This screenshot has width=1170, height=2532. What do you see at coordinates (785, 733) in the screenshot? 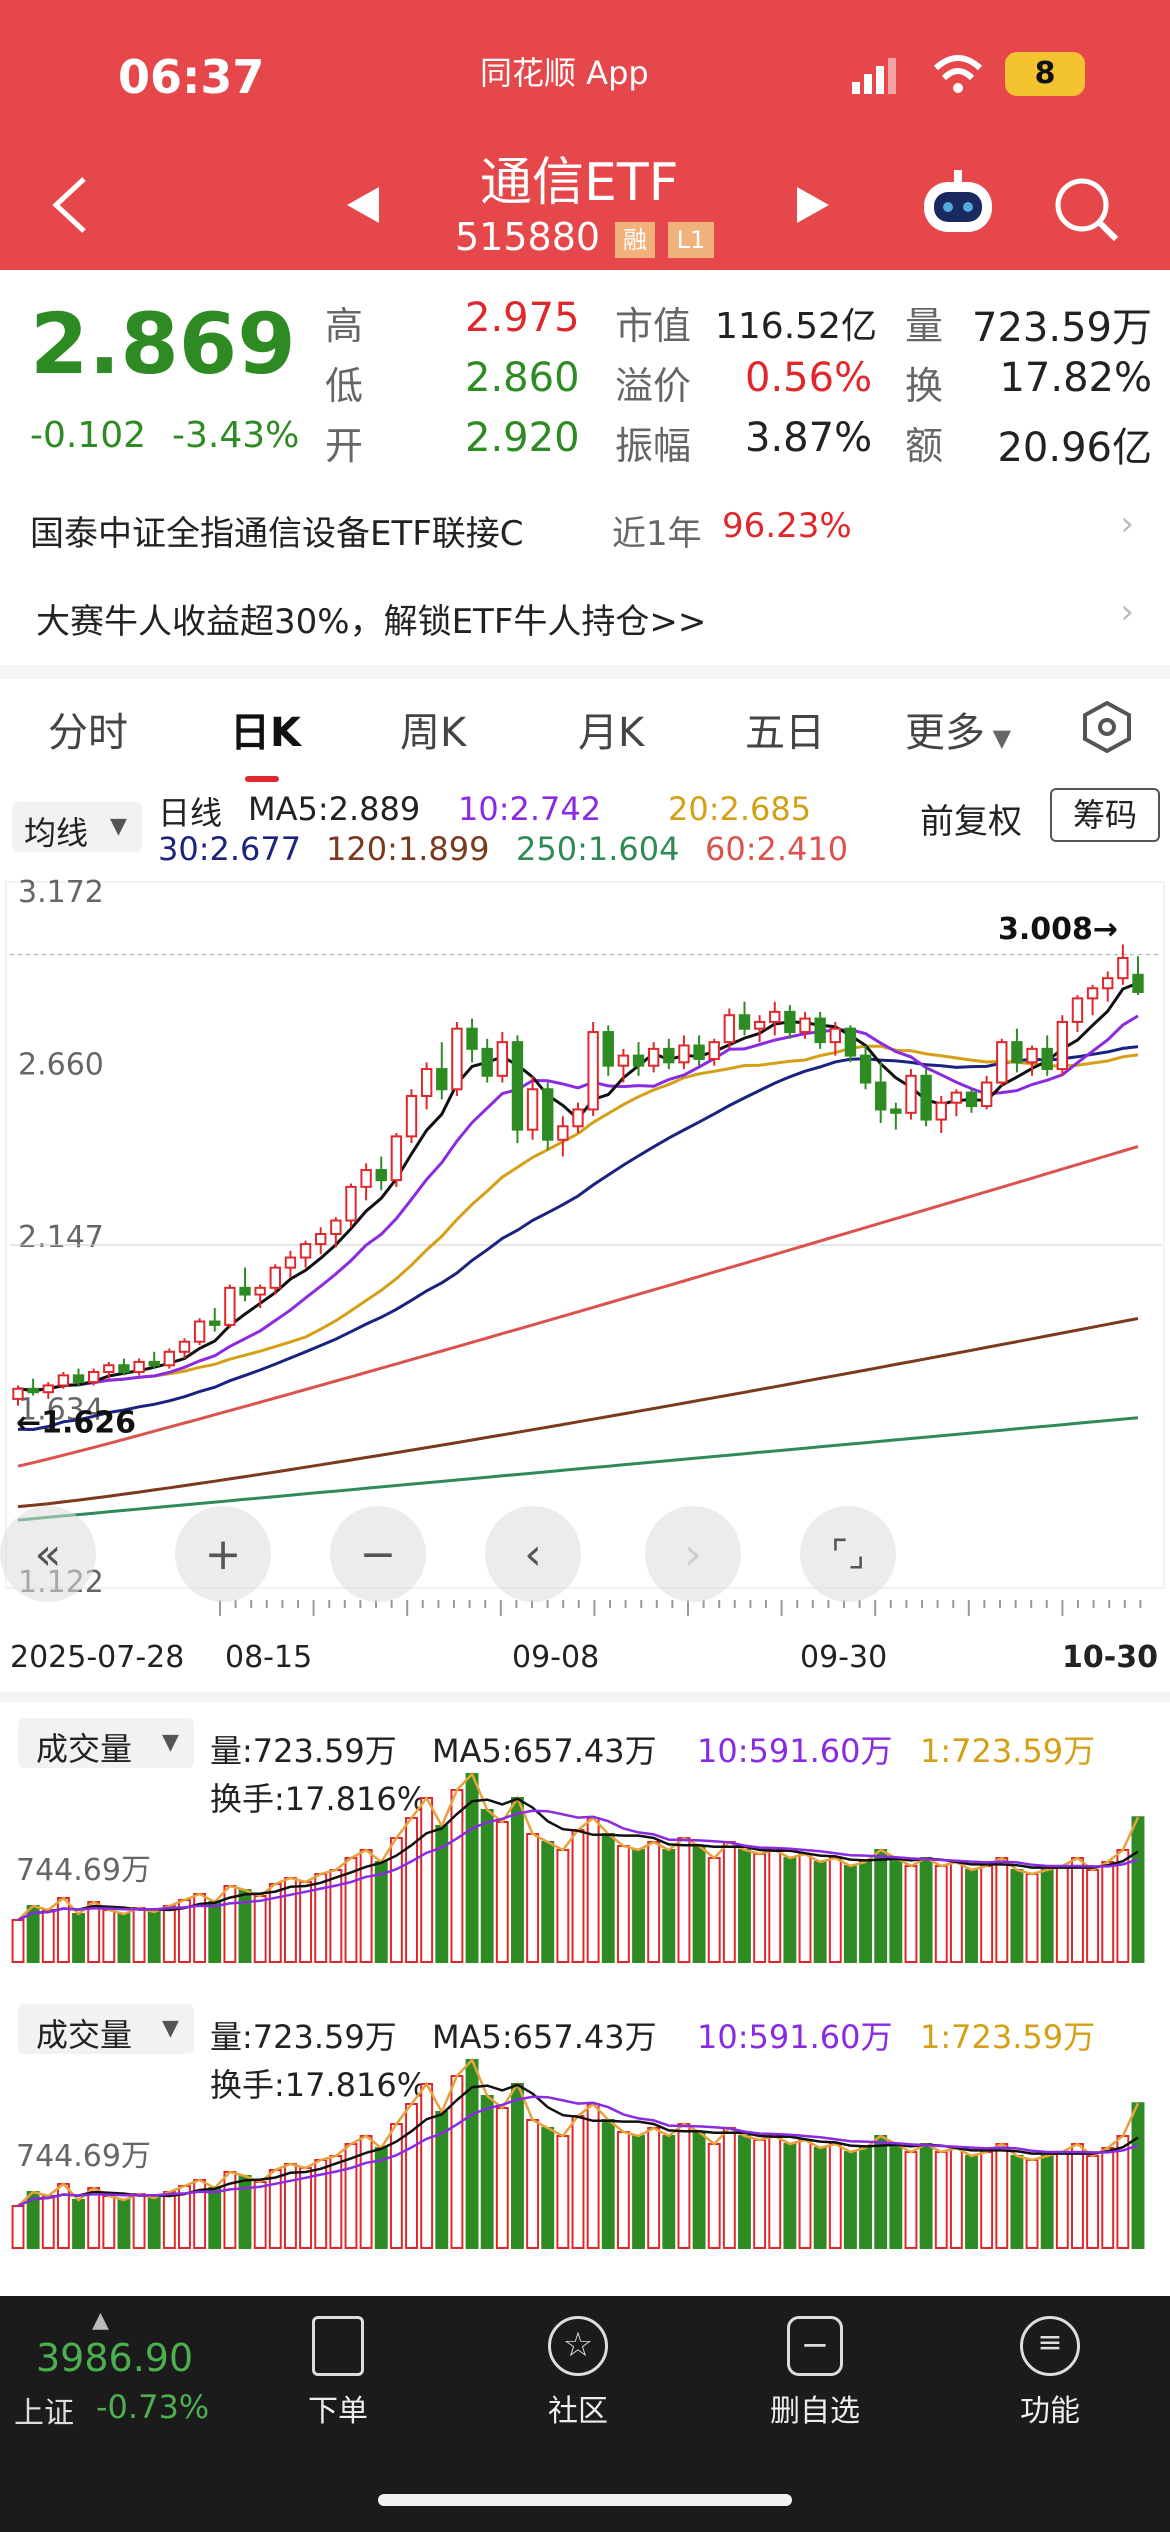
I see `tab-five-day: 五日` at bounding box center [785, 733].